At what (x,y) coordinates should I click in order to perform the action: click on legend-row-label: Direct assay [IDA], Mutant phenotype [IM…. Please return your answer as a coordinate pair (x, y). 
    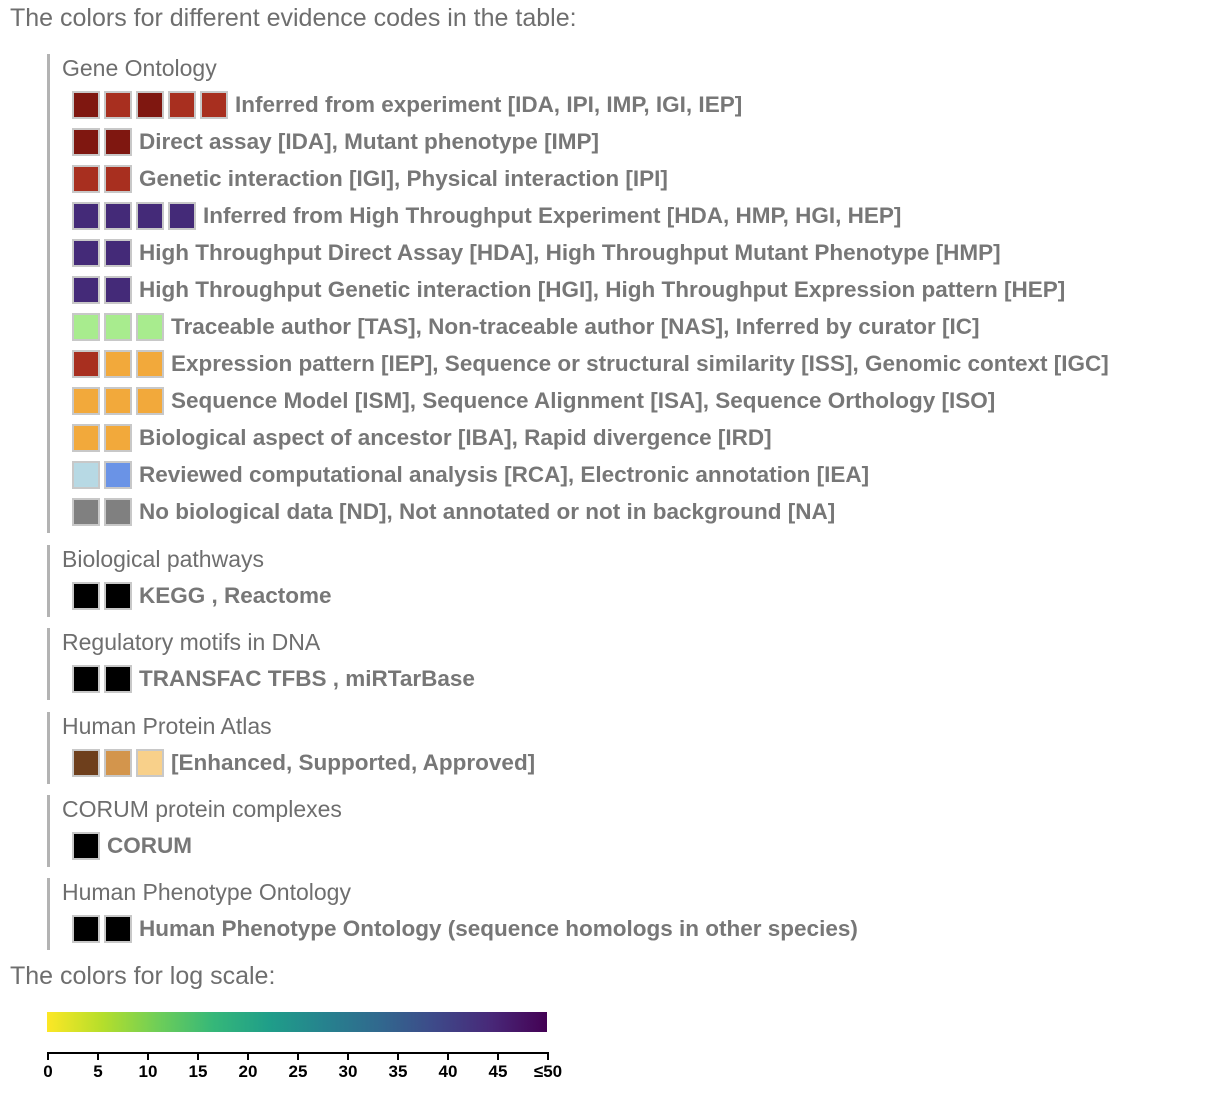
    Looking at the image, I should click on (369, 141).